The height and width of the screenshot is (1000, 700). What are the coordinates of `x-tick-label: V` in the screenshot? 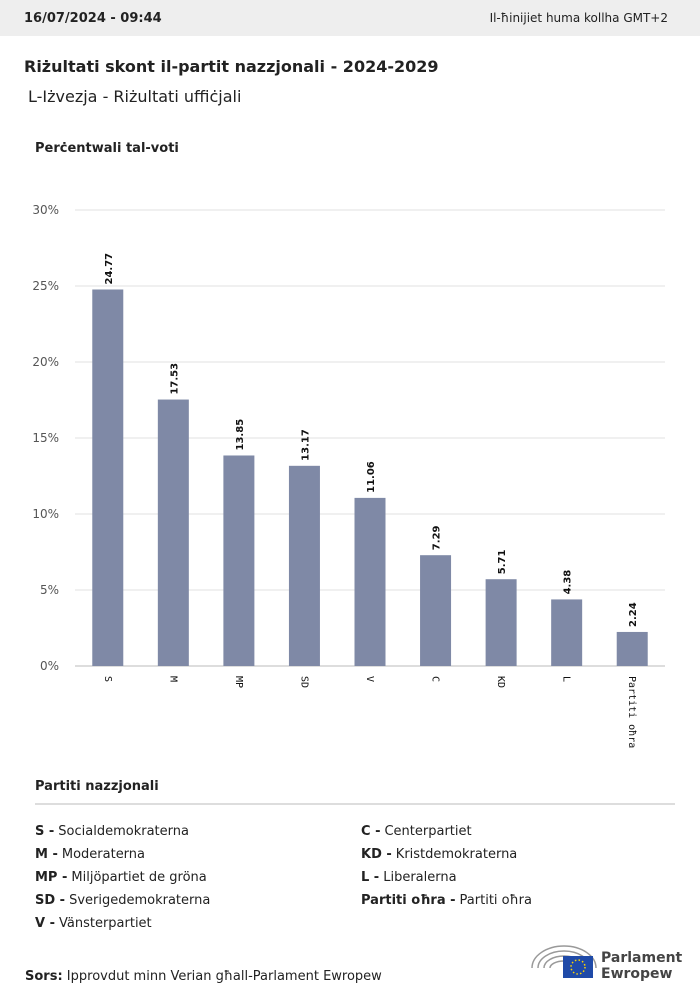 It's located at (369, 679).